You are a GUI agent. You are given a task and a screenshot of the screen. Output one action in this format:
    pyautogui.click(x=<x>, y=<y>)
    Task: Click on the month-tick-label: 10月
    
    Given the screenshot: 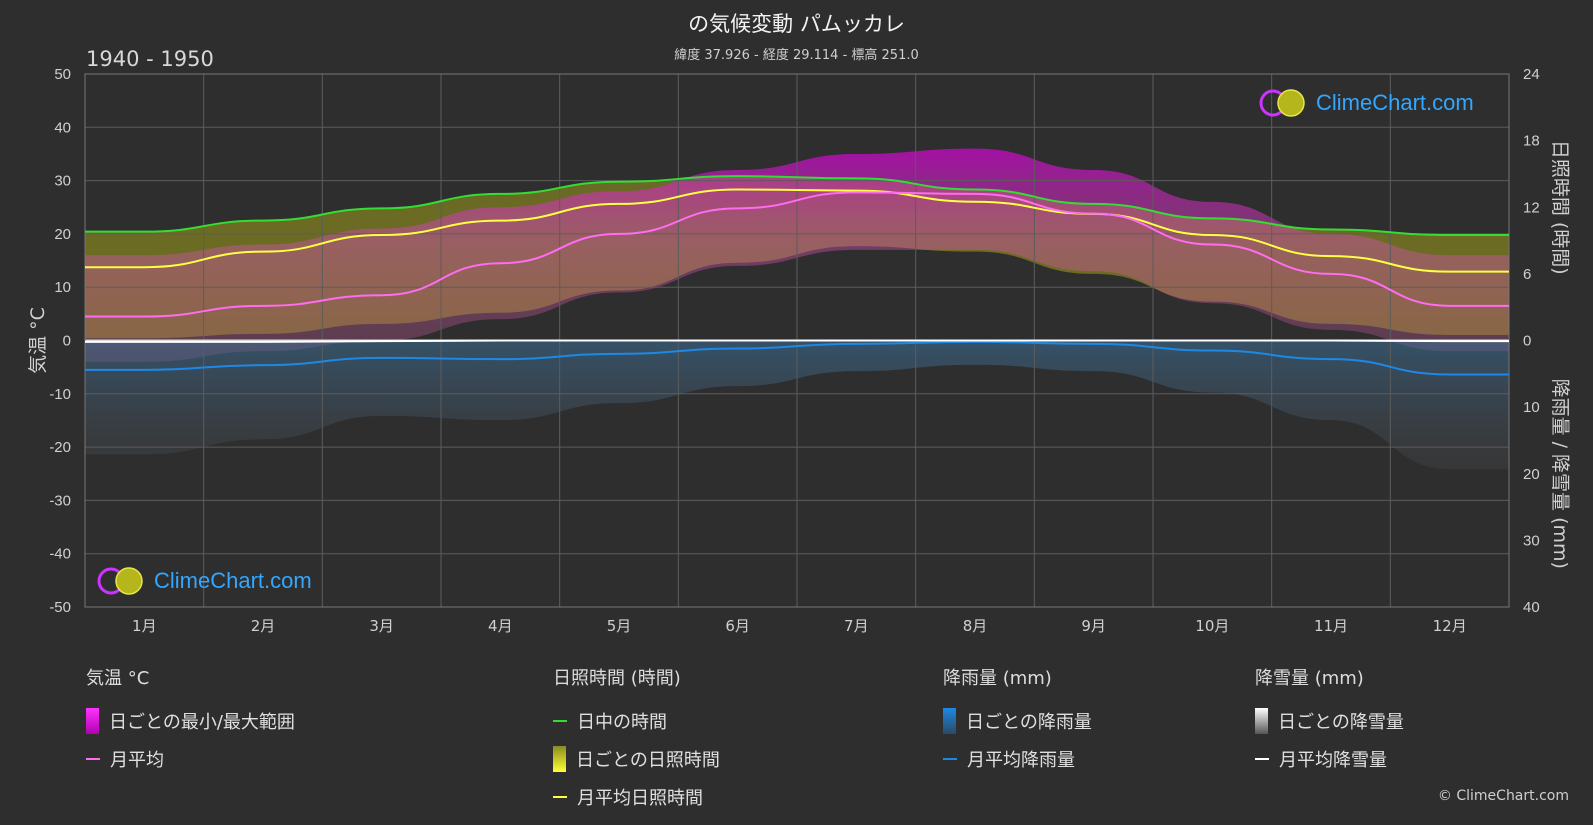 What is the action you would take?
    pyautogui.click(x=1212, y=626)
    